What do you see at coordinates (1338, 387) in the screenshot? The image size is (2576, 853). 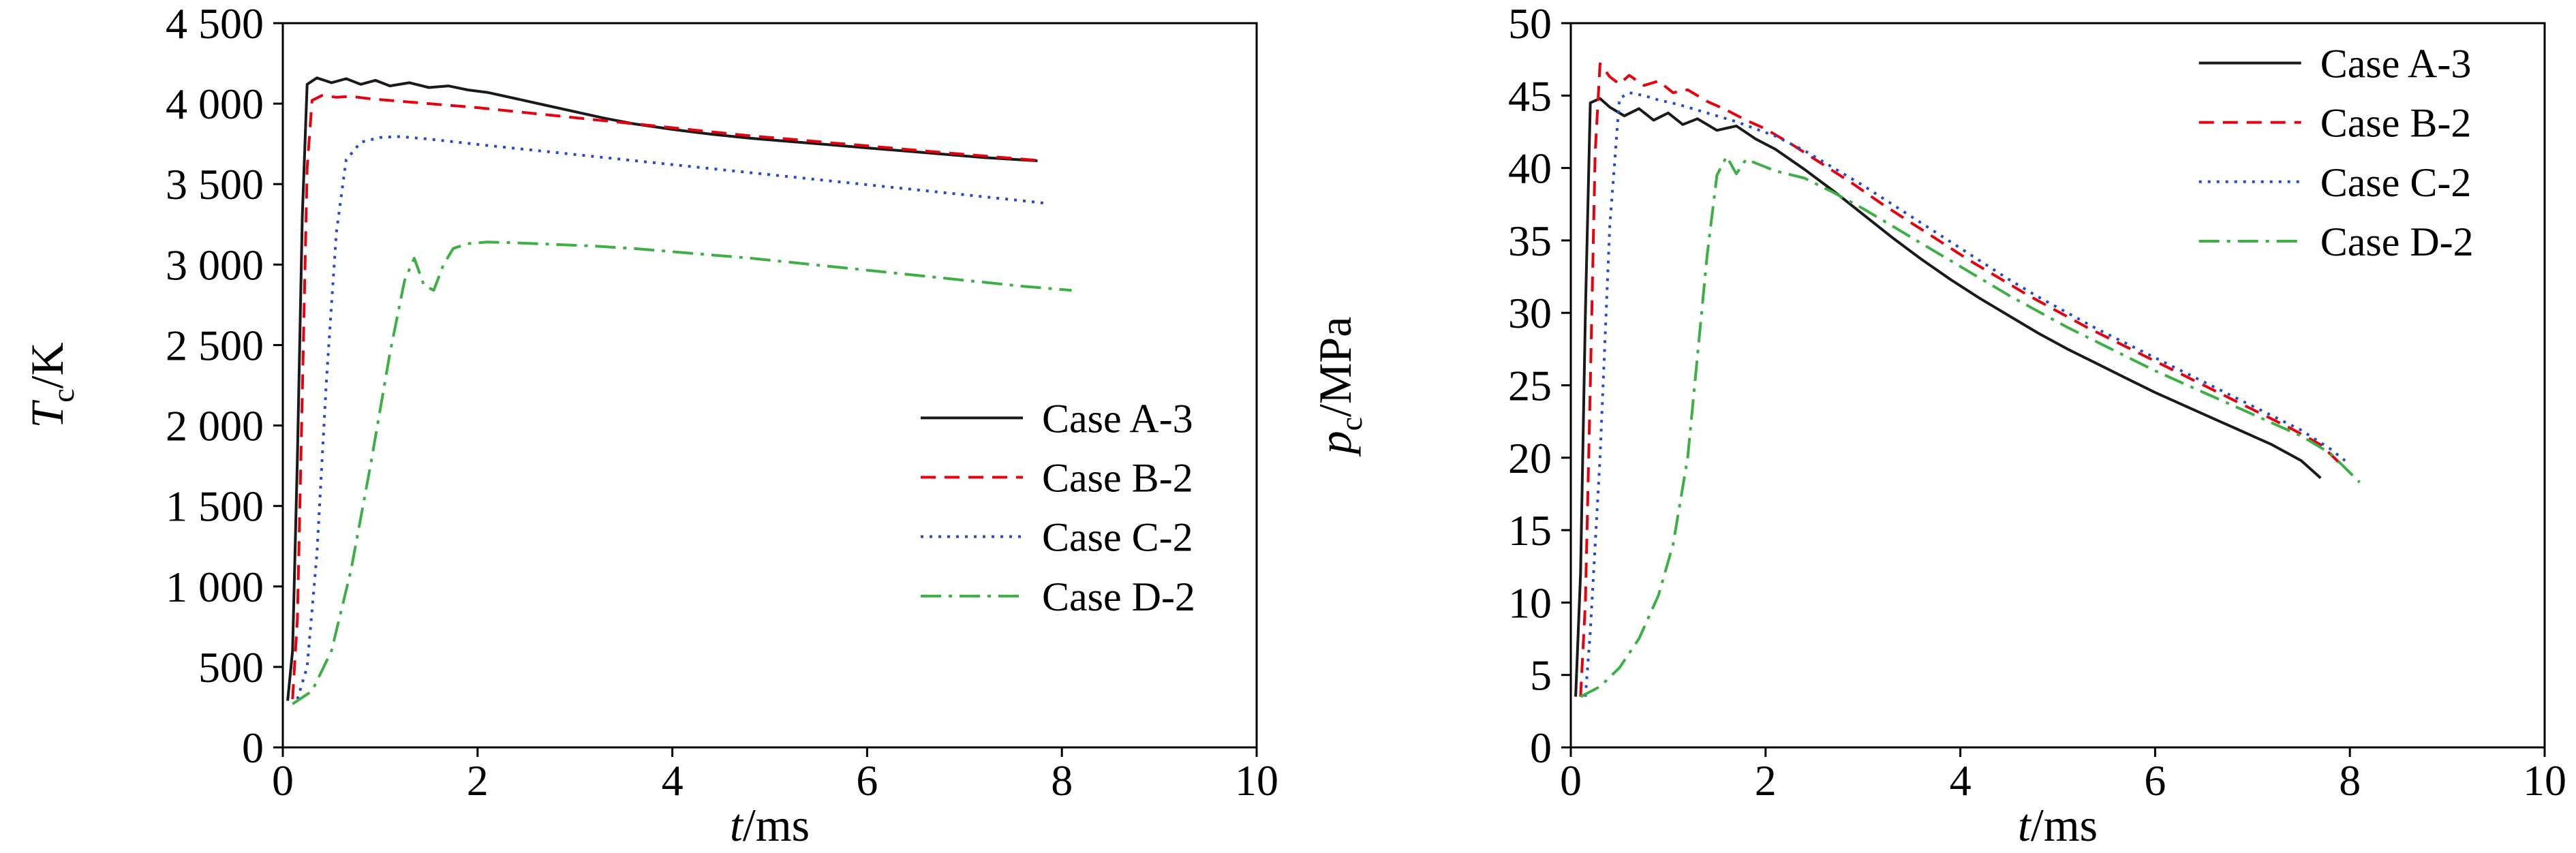 I see `y-axis-label: pc/MPa` at bounding box center [1338, 387].